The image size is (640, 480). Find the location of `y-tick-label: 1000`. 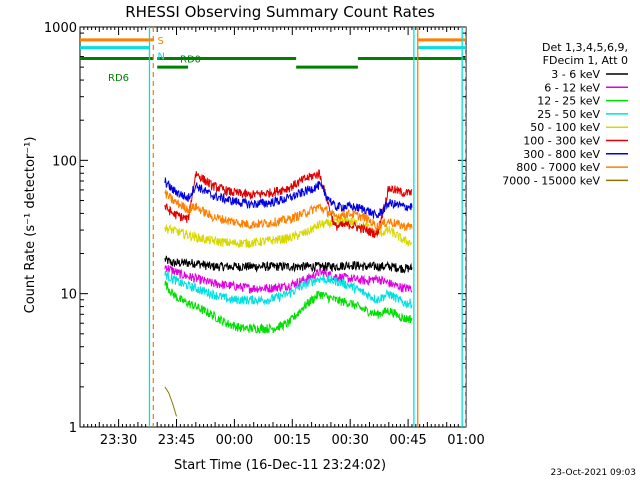

y-tick-label: 1000 is located at coordinates (60, 28).